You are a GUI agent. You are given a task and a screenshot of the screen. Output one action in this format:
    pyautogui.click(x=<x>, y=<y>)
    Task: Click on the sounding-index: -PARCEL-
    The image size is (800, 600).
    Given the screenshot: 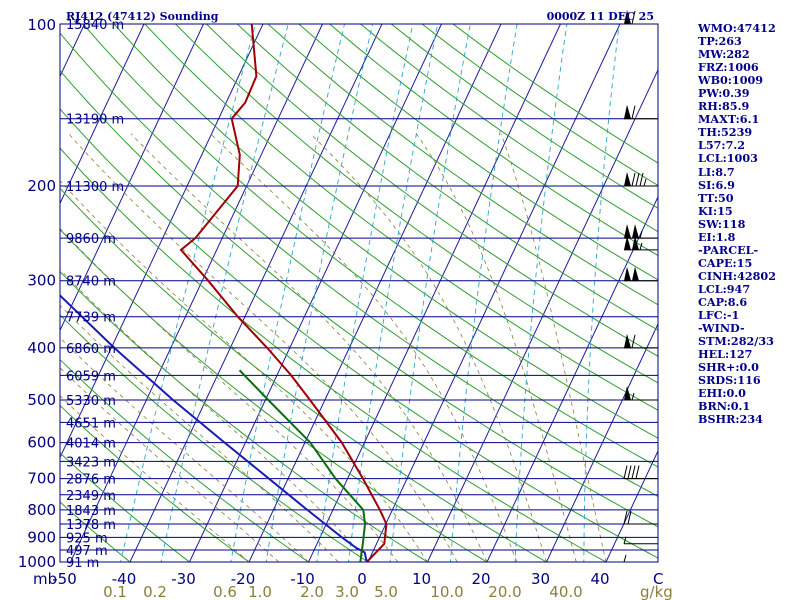 What is the action you would take?
    pyautogui.click(x=728, y=249)
    